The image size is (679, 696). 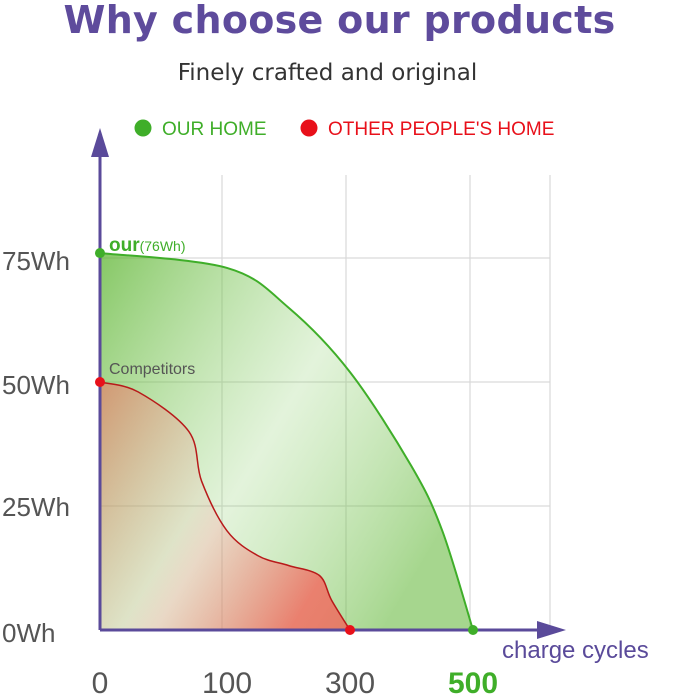 What do you see at coordinates (551, 630) in the screenshot?
I see `x-axis-arrow-icon` at bounding box center [551, 630].